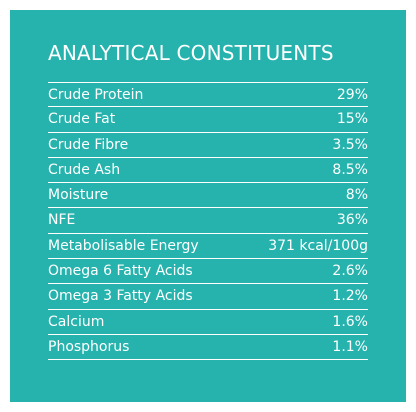  I want to click on row-label: Crude Ash, so click(84, 169).